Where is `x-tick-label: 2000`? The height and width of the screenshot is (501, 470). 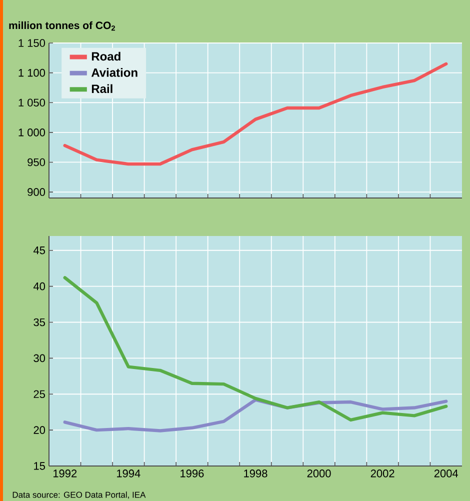
x-tick-label: 2000 is located at coordinates (319, 474).